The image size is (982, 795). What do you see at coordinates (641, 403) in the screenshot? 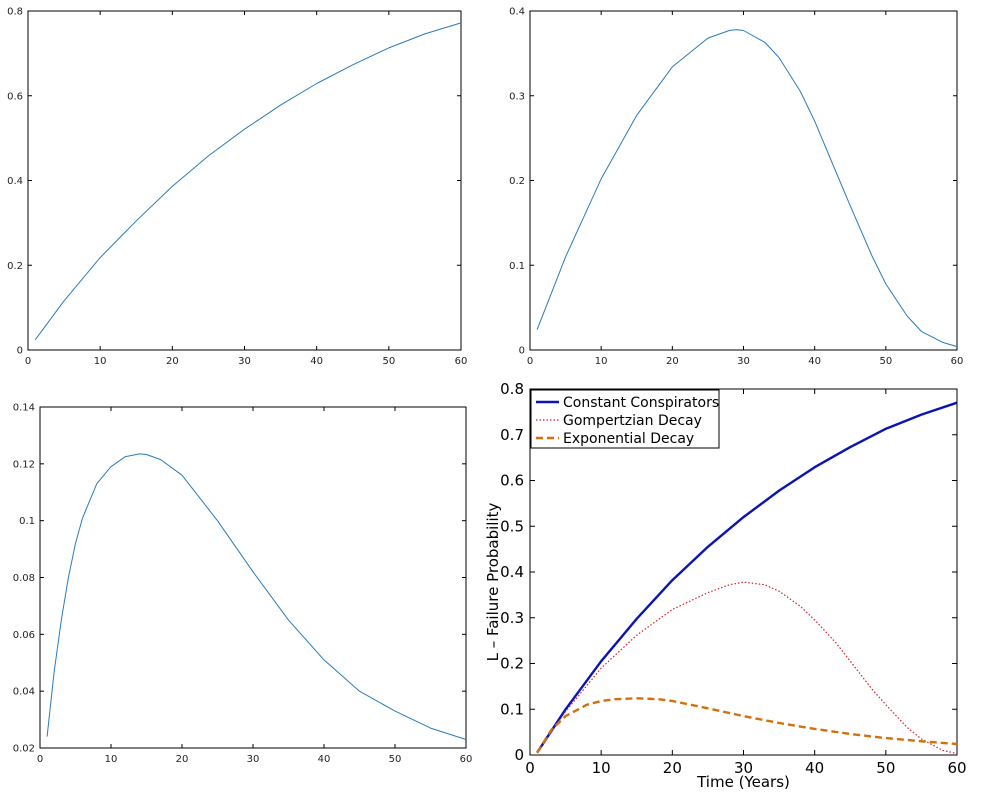
I see `legend-label-constant-conspirators: Constant Conspirators` at bounding box center [641, 403].